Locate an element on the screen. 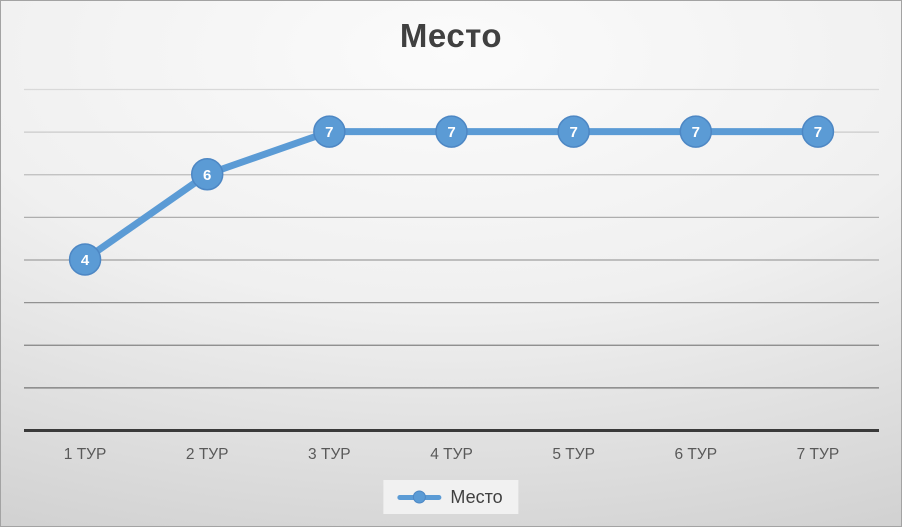 The width and height of the screenshot is (902, 527). data-label: 4 is located at coordinates (85, 260).